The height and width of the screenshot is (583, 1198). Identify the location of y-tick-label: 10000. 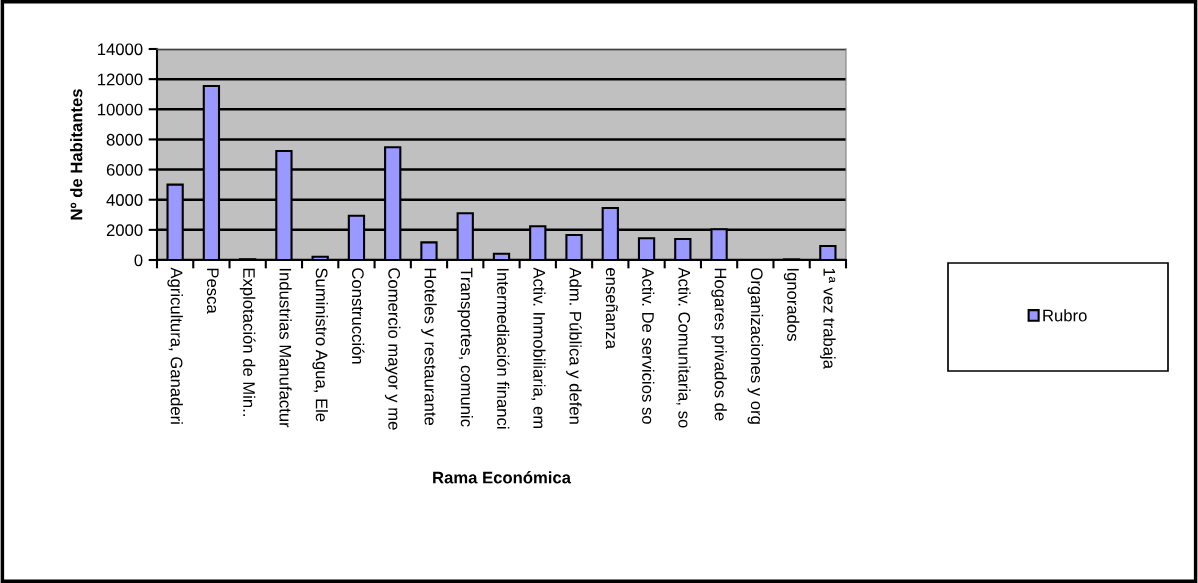
(120, 109).